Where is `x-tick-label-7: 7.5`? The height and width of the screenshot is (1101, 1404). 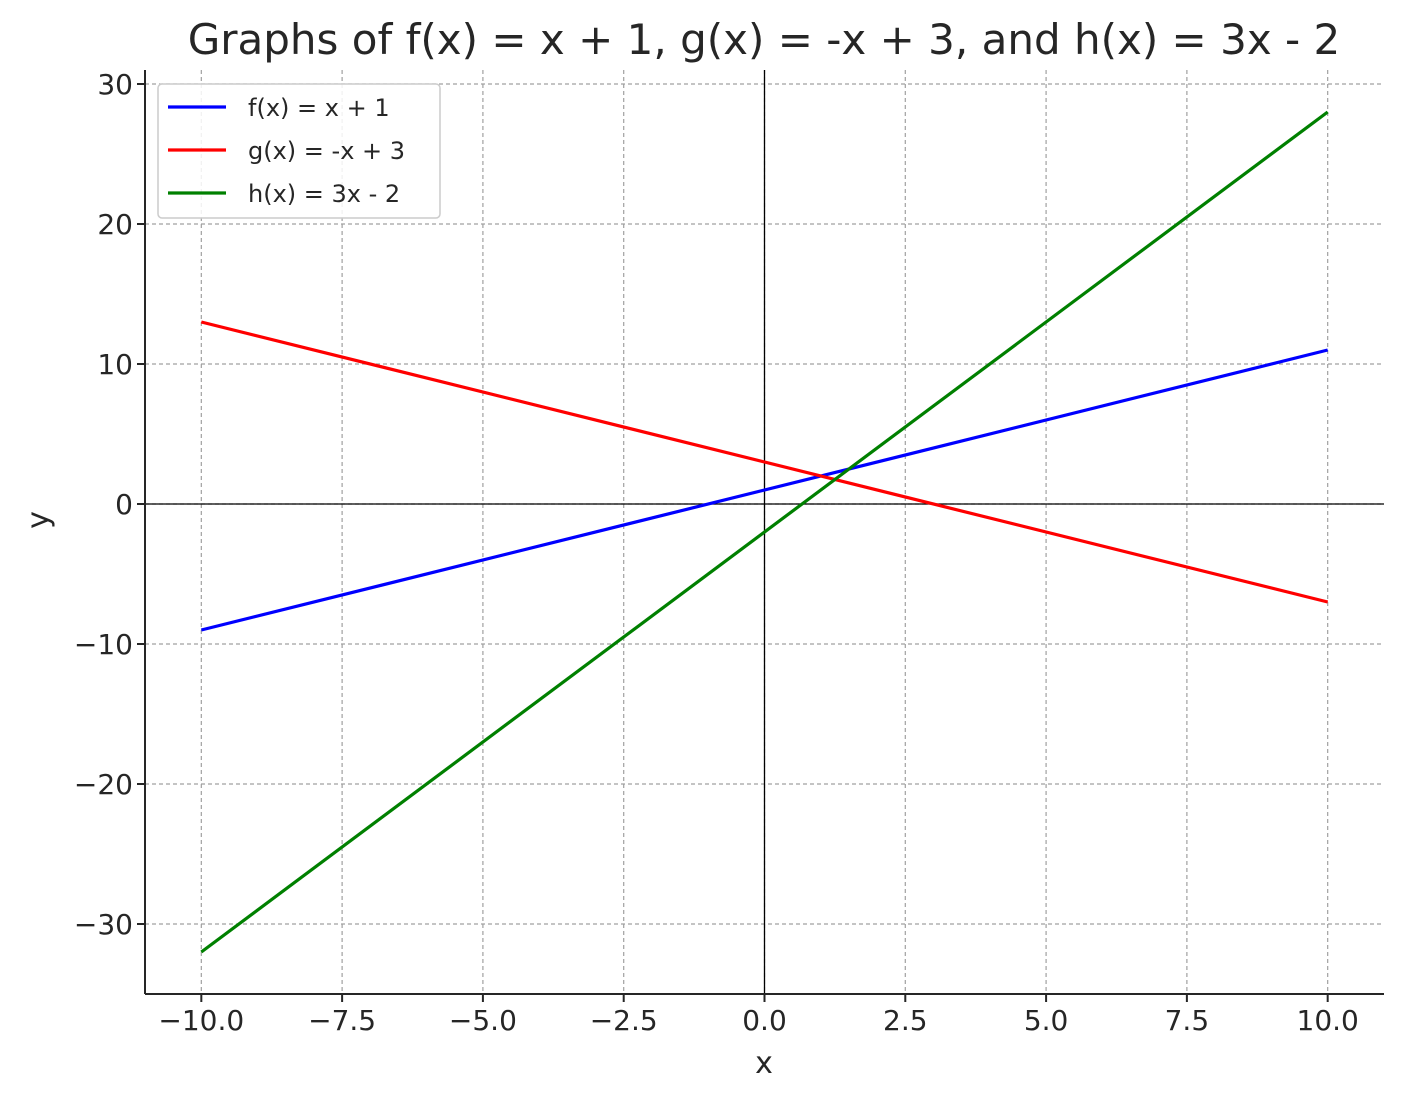
x-tick-label-7: 7.5 is located at coordinates (1187, 1020).